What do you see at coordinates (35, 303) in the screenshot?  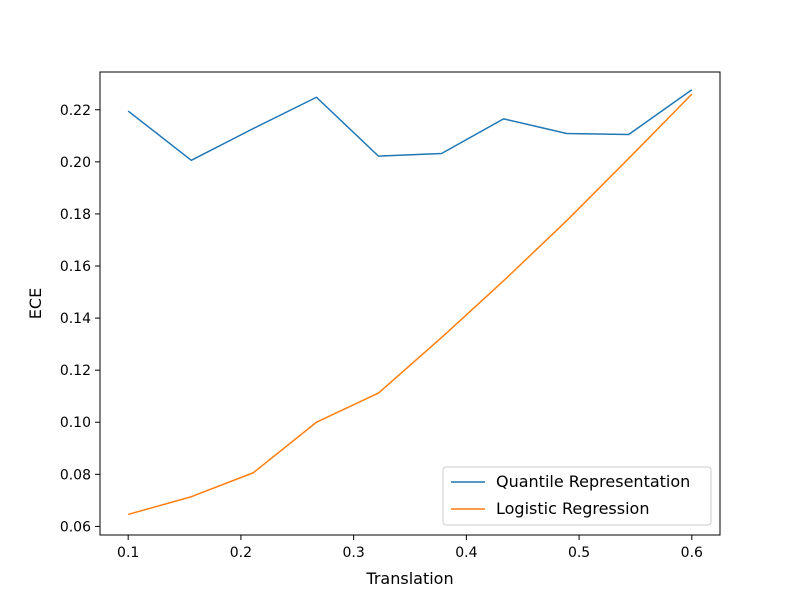 I see `y-axis-label: ECE` at bounding box center [35, 303].